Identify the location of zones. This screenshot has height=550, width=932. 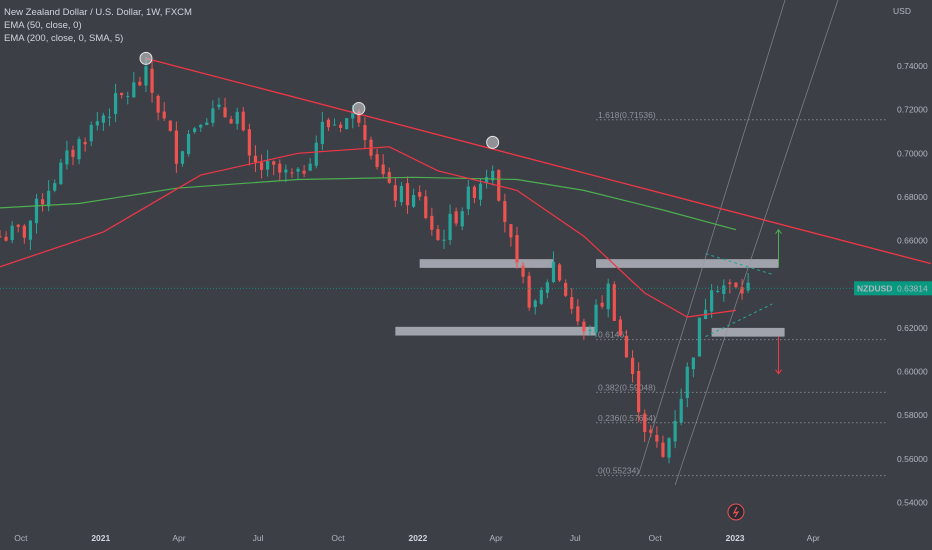
(590, 298).